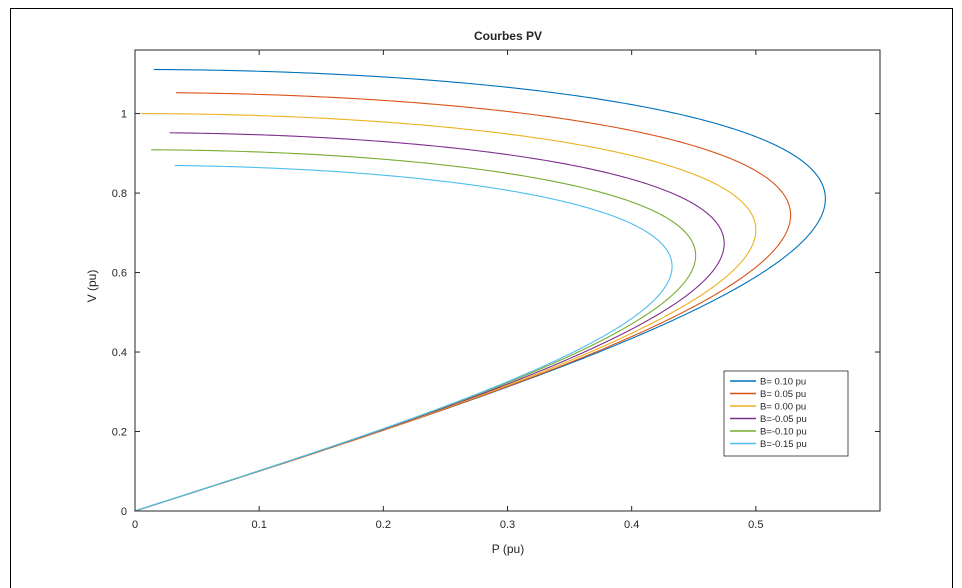 The image size is (962, 588). Describe the element at coordinates (783, 419) in the screenshot. I see `legend-entry: B=-0.05 pu` at that location.